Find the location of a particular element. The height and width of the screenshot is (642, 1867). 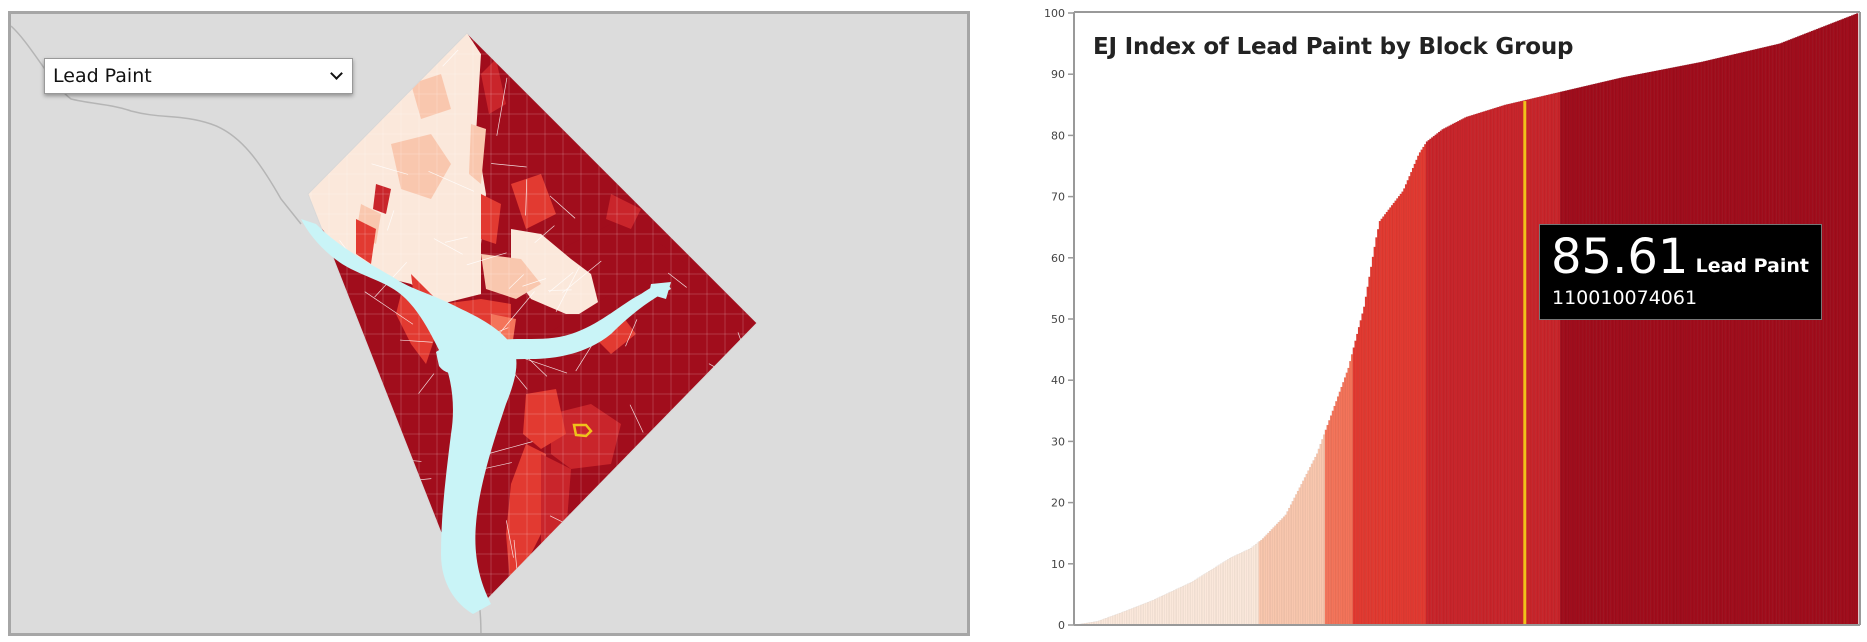

highlight-bar is located at coordinates (1525, 363).